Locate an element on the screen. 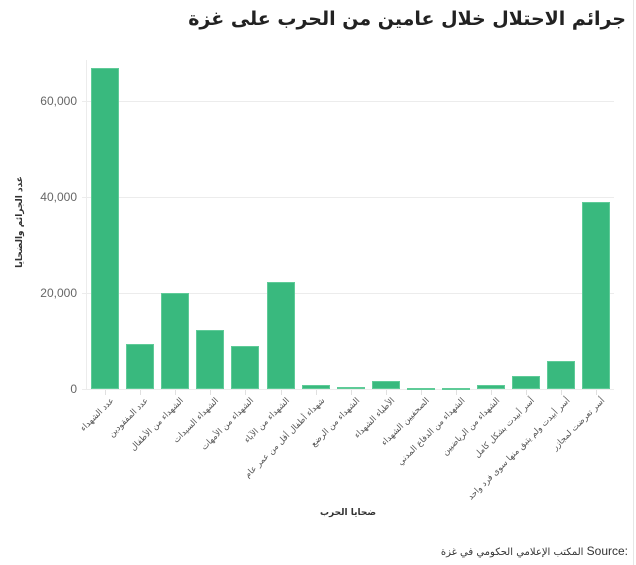 The width and height of the screenshot is (636, 565). y-tick: 20,000 is located at coordinates (58, 293).